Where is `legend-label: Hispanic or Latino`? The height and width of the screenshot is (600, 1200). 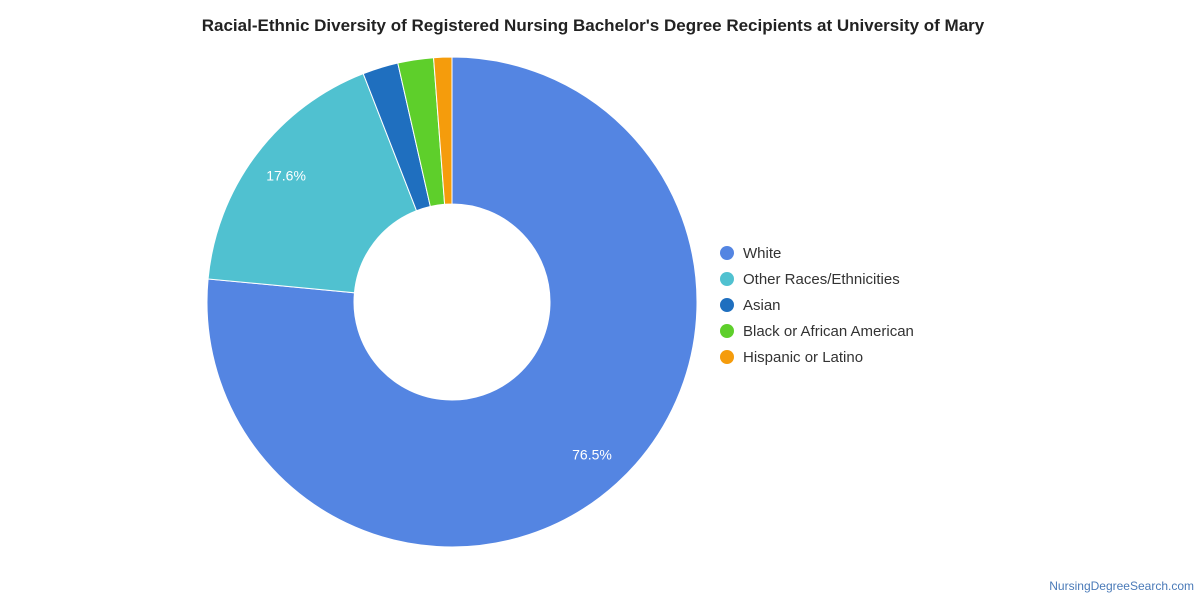 legend-label: Hispanic or Latino is located at coordinates (803, 357).